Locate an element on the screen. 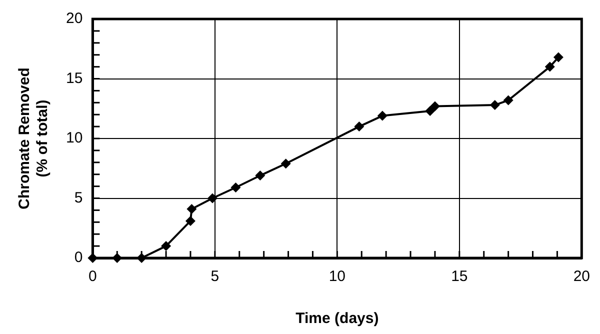  y-tick-label: 0 is located at coordinates (78, 257).